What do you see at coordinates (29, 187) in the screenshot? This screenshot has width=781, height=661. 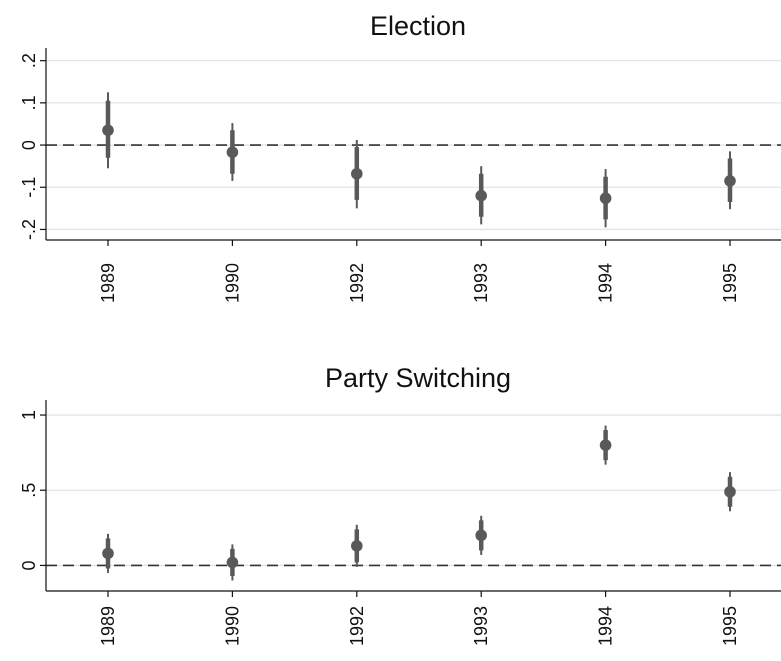 I see `y-tick-label: -.1` at bounding box center [29, 187].